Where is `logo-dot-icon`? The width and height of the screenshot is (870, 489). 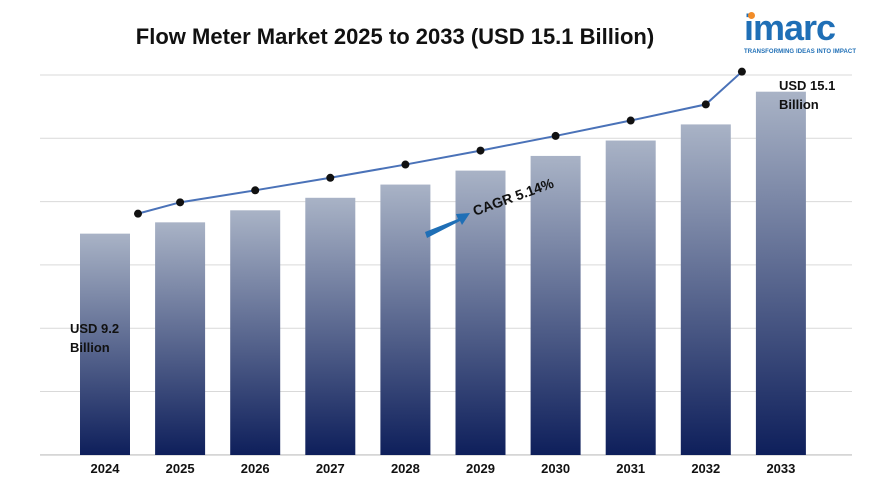
logo-dot-icon is located at coordinates (751, 15).